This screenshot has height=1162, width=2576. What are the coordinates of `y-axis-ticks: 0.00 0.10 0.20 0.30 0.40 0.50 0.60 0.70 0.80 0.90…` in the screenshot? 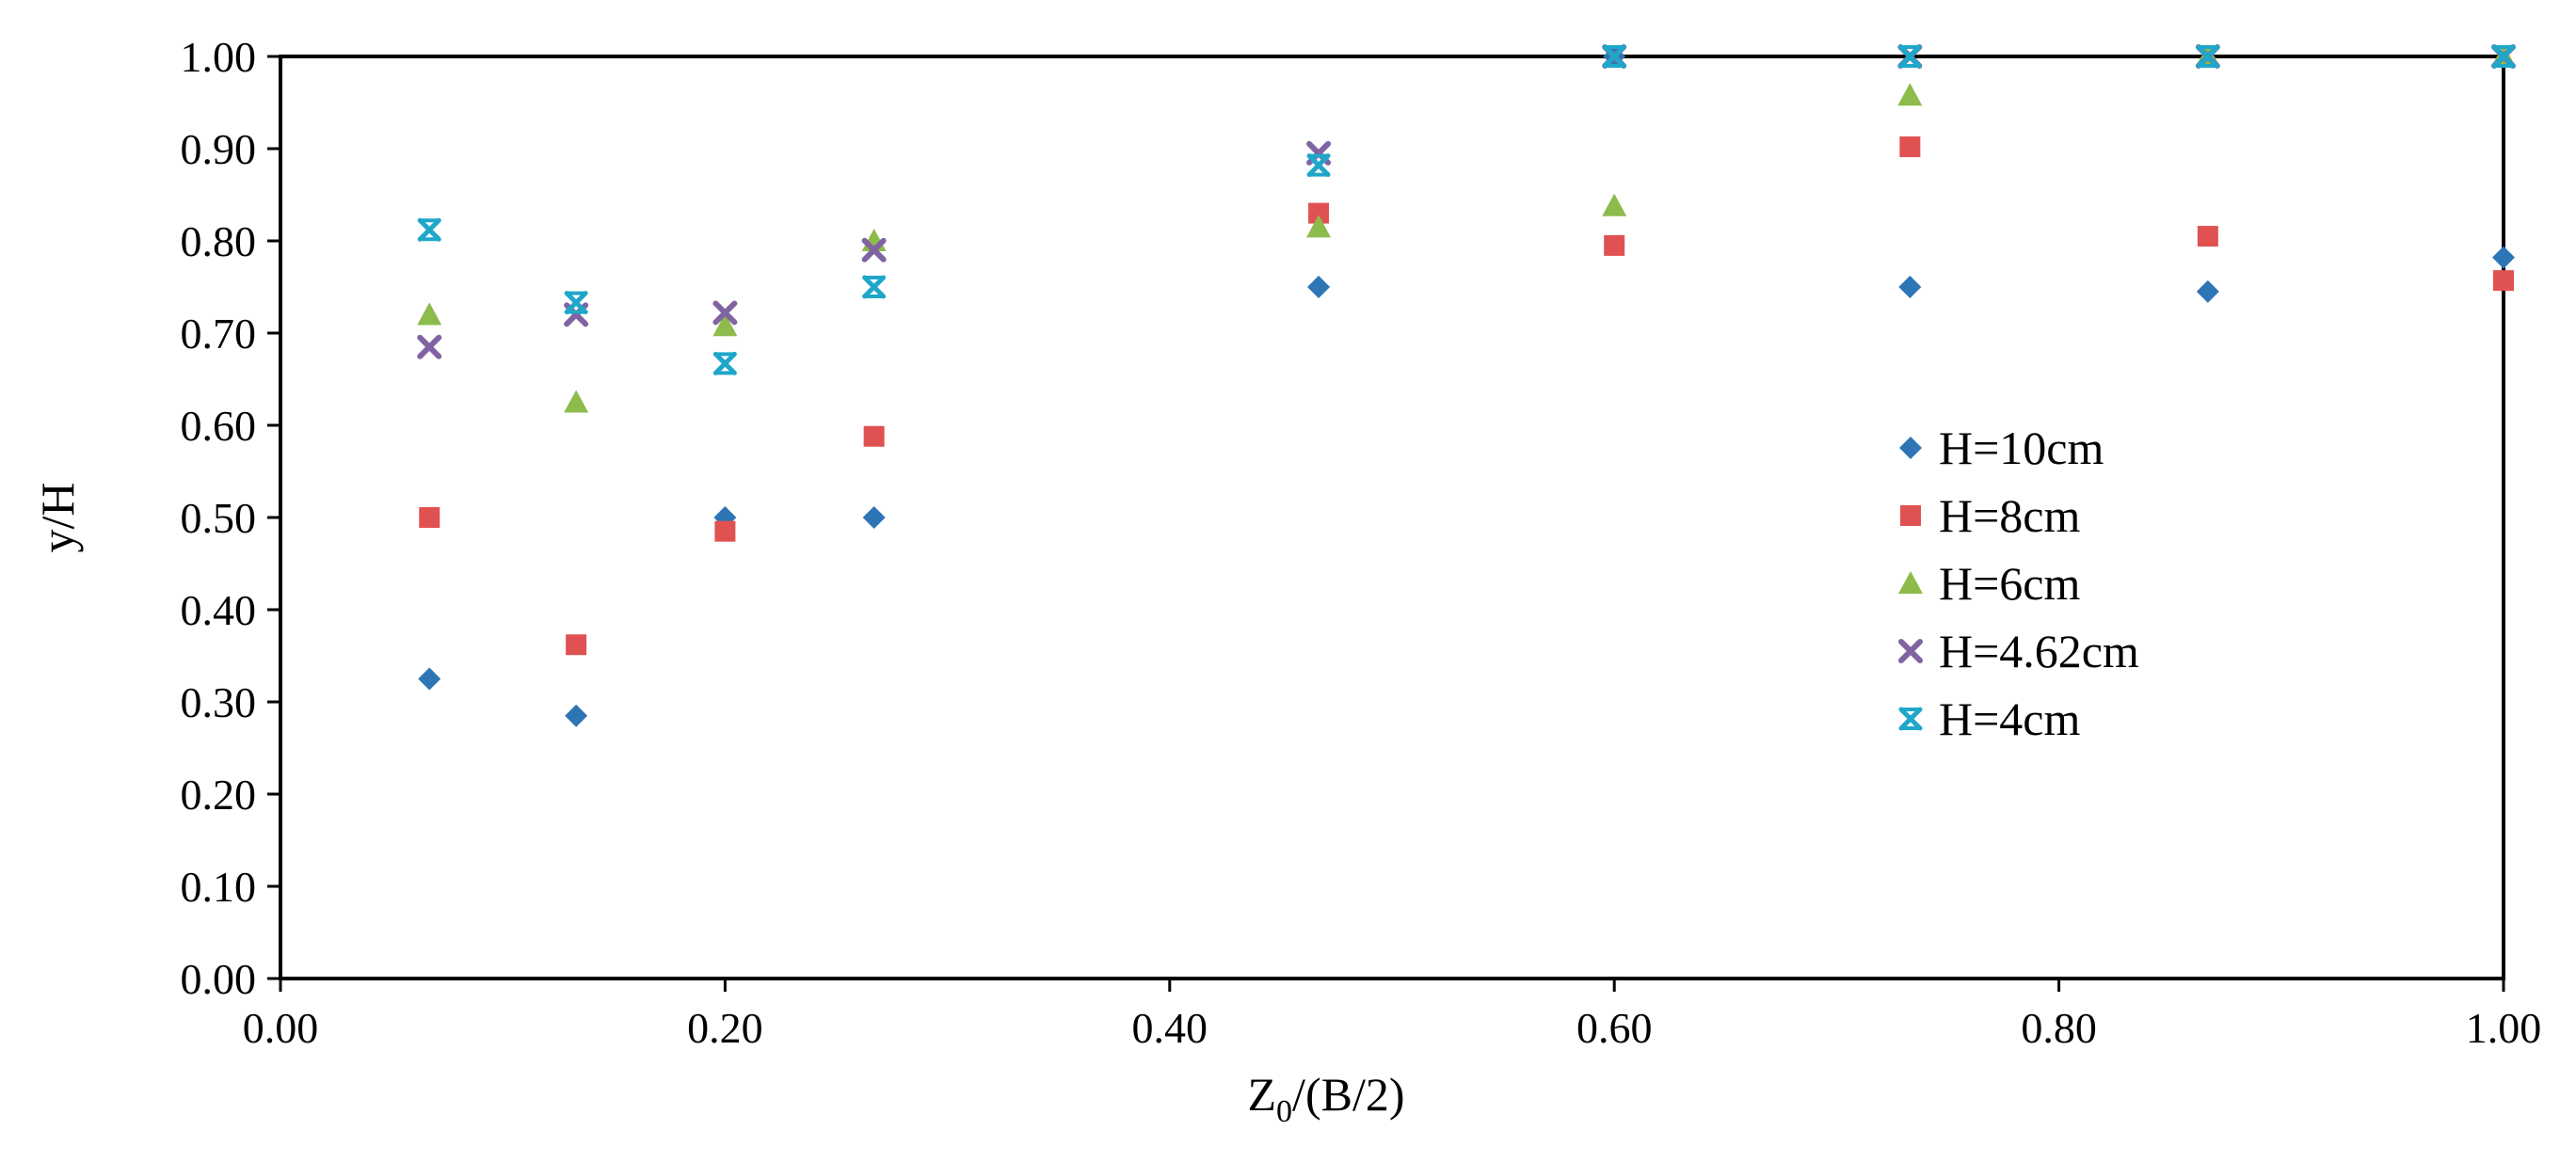 It's located at (230, 518).